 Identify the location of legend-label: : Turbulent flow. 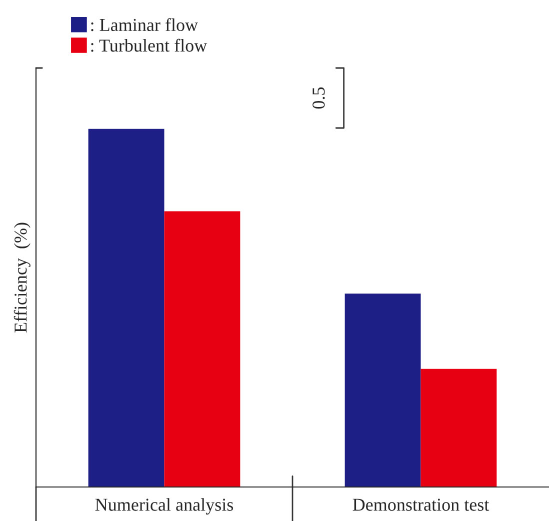
(149, 45).